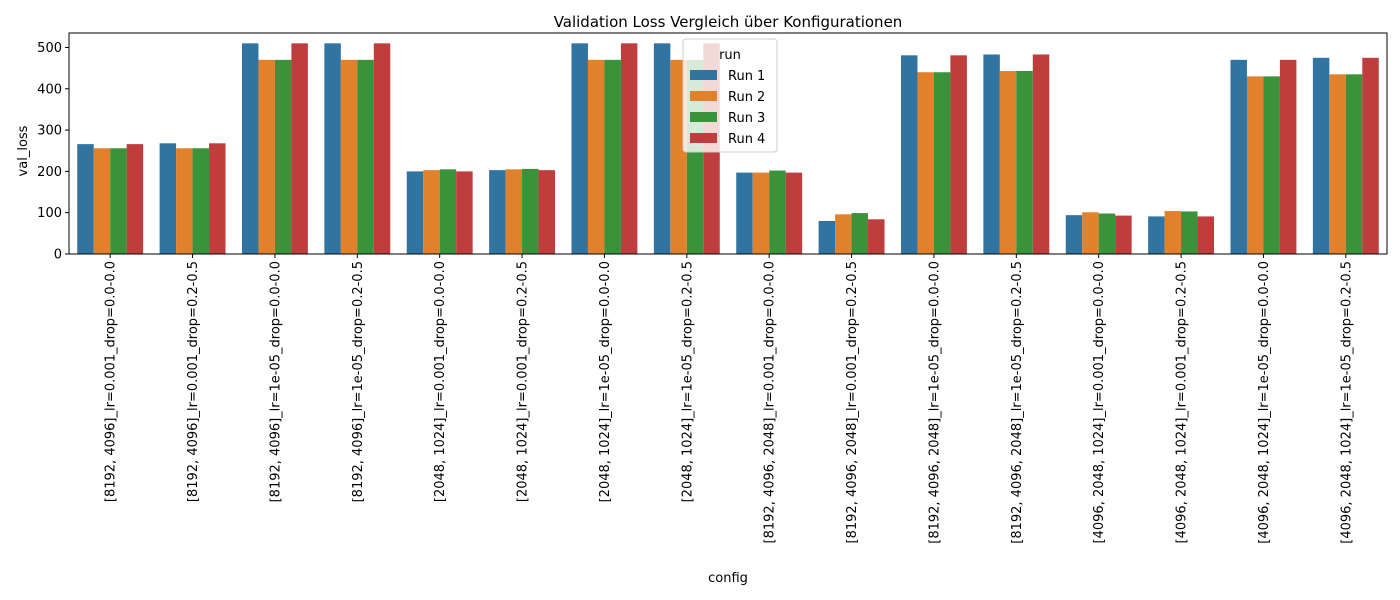  Describe the element at coordinates (58, 255) in the screenshot. I see `y-tick-label: 0` at that location.